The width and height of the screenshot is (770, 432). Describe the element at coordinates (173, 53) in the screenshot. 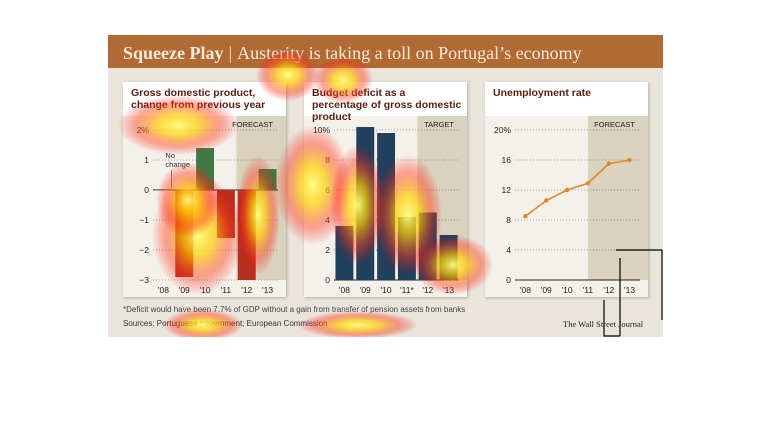

I see `figure-title-main: Squeeze Play` at that location.